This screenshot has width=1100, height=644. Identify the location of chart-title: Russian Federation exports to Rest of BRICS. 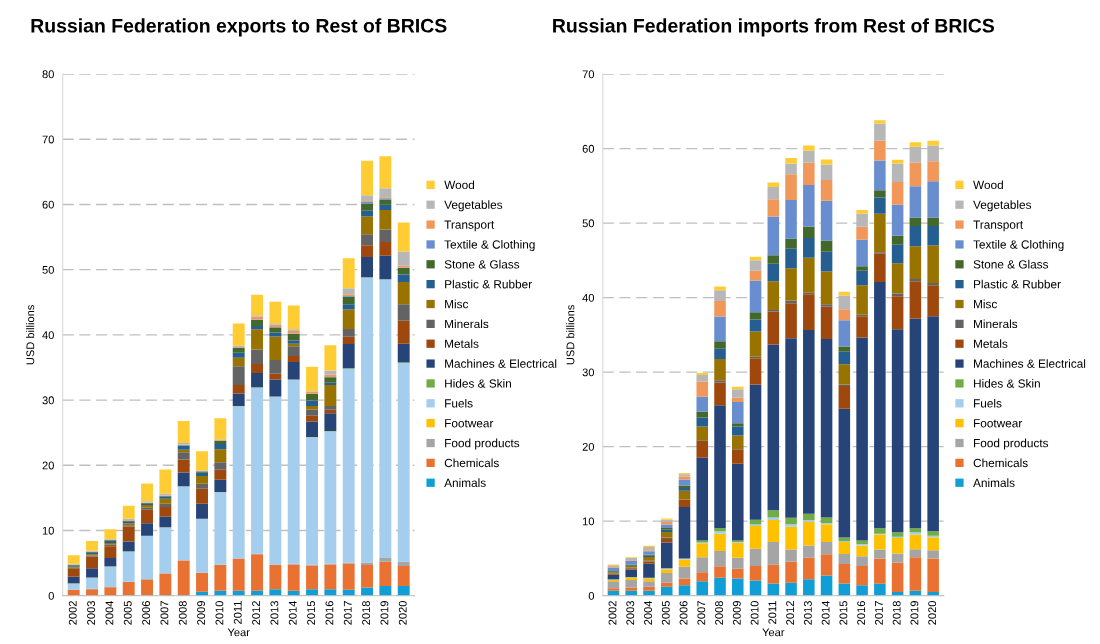
(239, 27).